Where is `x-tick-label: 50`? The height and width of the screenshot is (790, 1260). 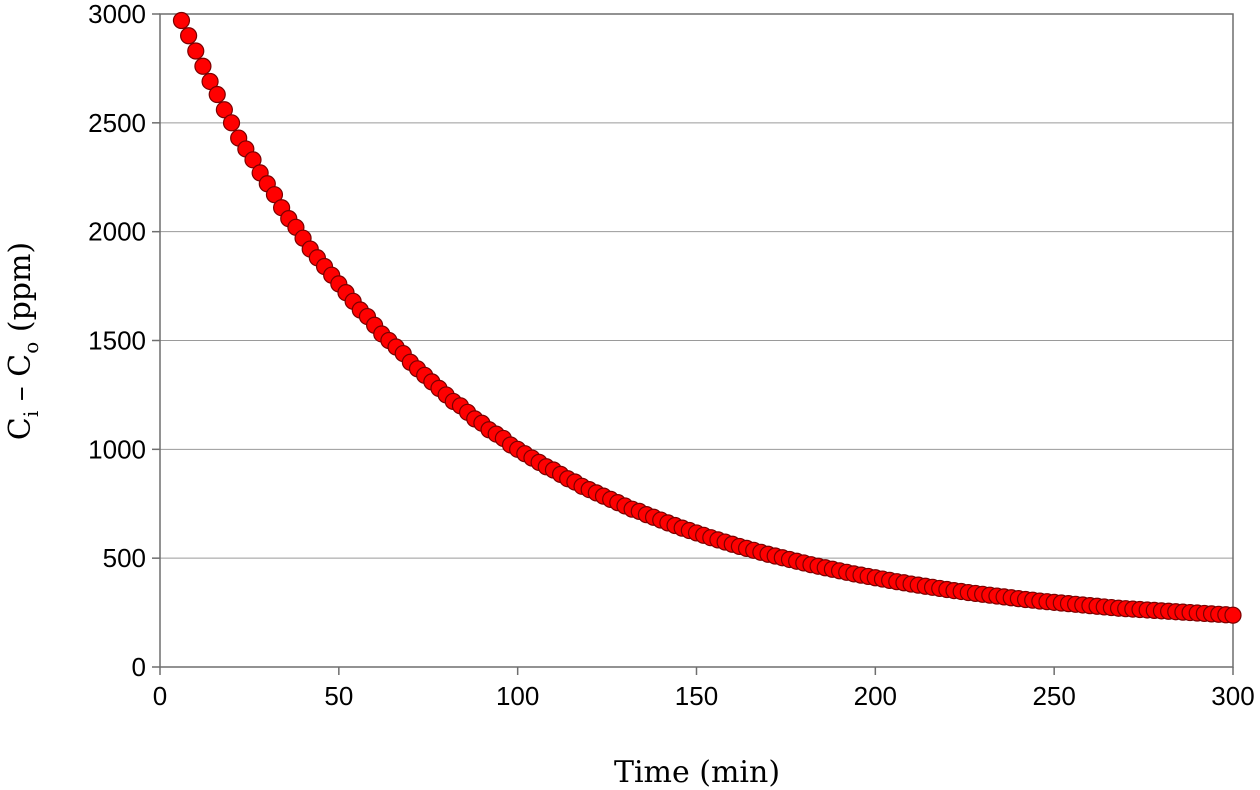 x-tick-label: 50 is located at coordinates (338, 696).